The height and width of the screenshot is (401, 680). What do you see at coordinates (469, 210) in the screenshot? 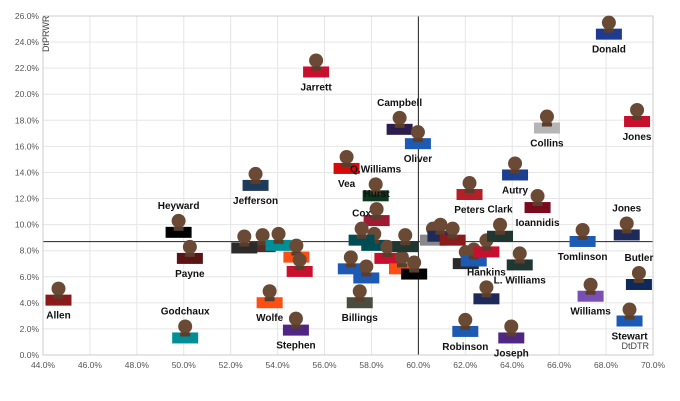
I see `player-label: Peters` at bounding box center [469, 210].